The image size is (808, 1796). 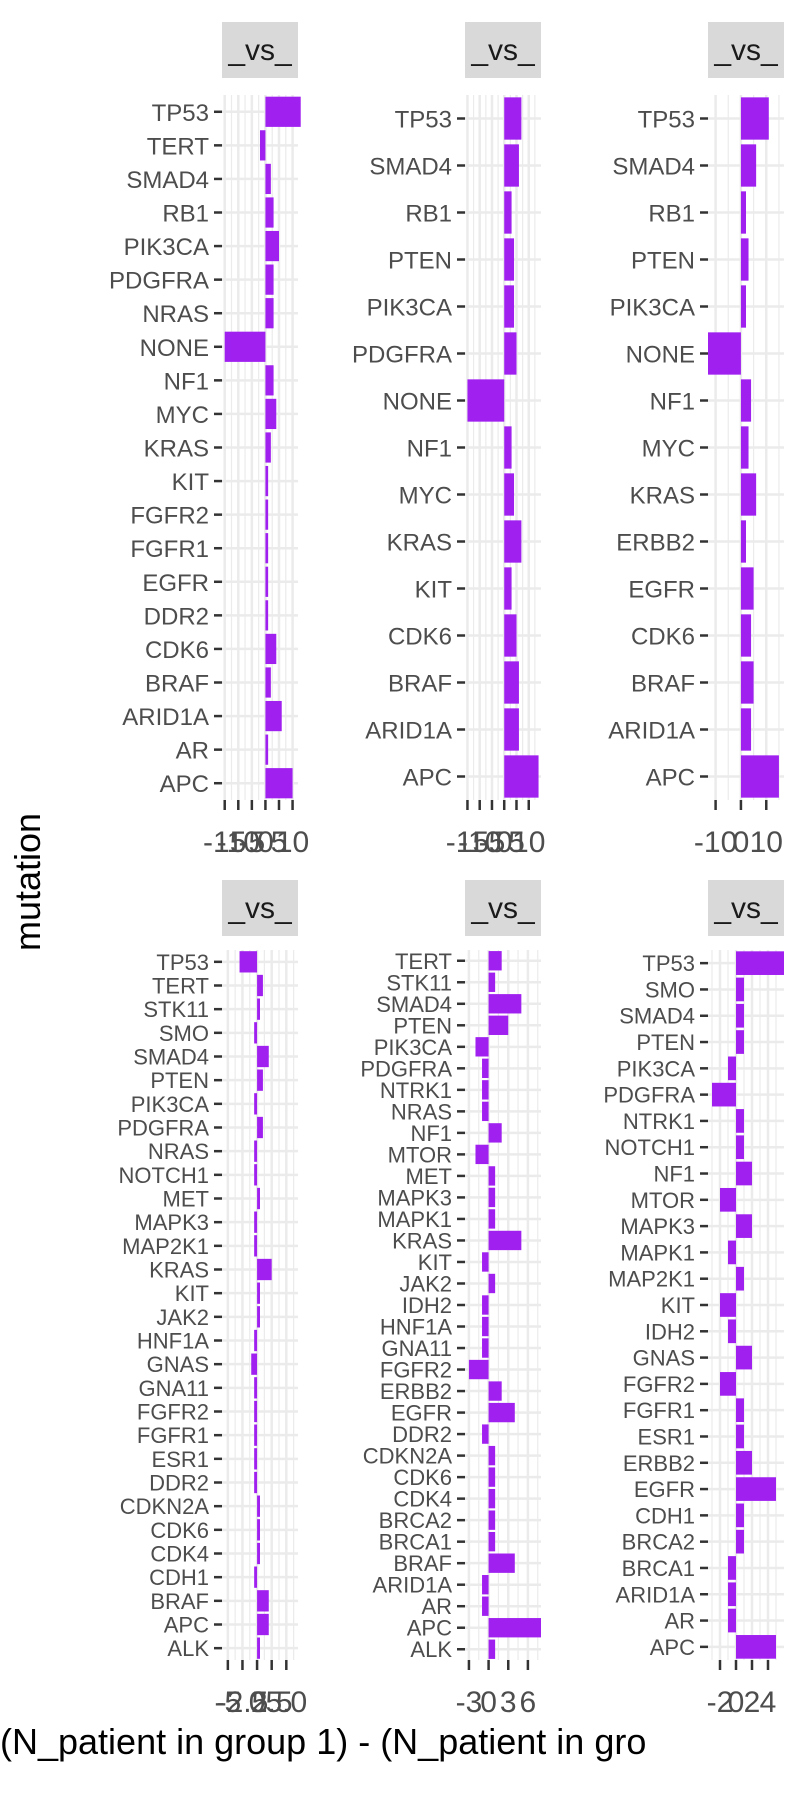 What do you see at coordinates (732, 1568) in the screenshot?
I see `bar-brca1` at bounding box center [732, 1568].